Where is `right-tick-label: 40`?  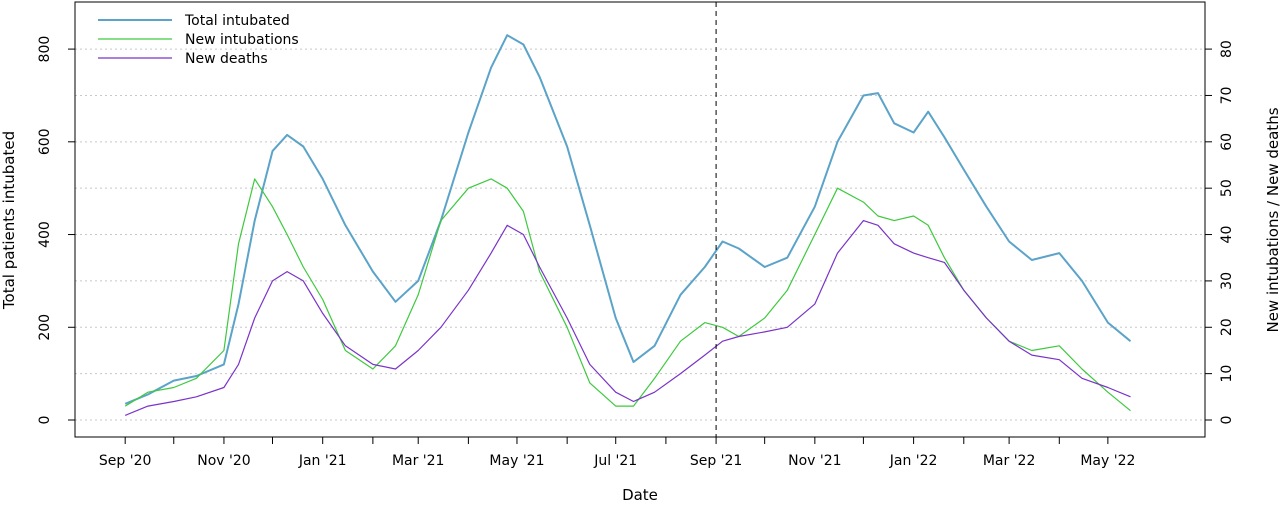 right-tick-label: 40 is located at coordinates (1227, 235).